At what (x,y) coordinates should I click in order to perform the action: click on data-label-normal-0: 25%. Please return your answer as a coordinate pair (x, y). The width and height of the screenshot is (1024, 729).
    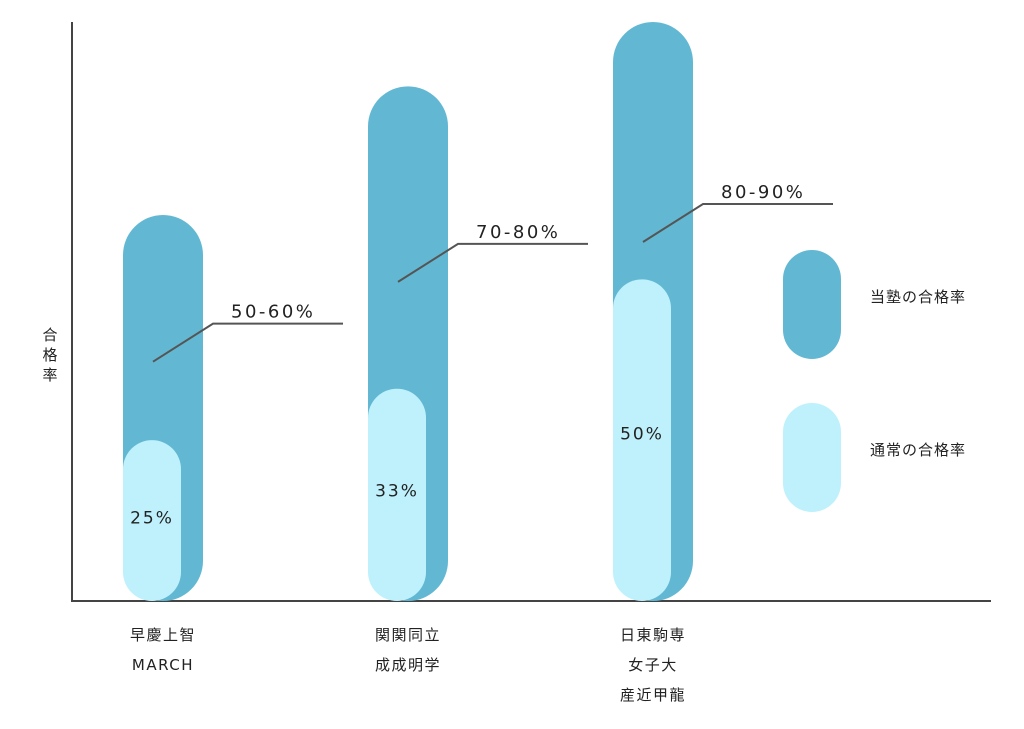
    Looking at the image, I should click on (152, 518).